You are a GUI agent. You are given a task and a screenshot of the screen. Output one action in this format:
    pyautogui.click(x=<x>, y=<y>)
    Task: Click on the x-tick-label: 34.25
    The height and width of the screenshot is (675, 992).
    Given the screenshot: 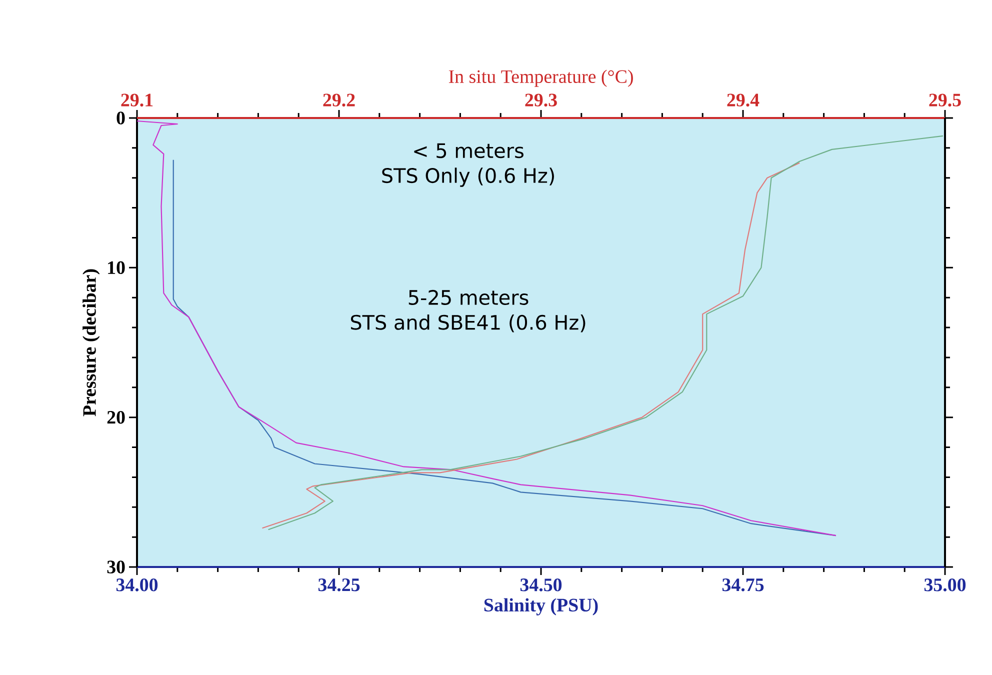 What is the action you would take?
    pyautogui.click(x=339, y=585)
    